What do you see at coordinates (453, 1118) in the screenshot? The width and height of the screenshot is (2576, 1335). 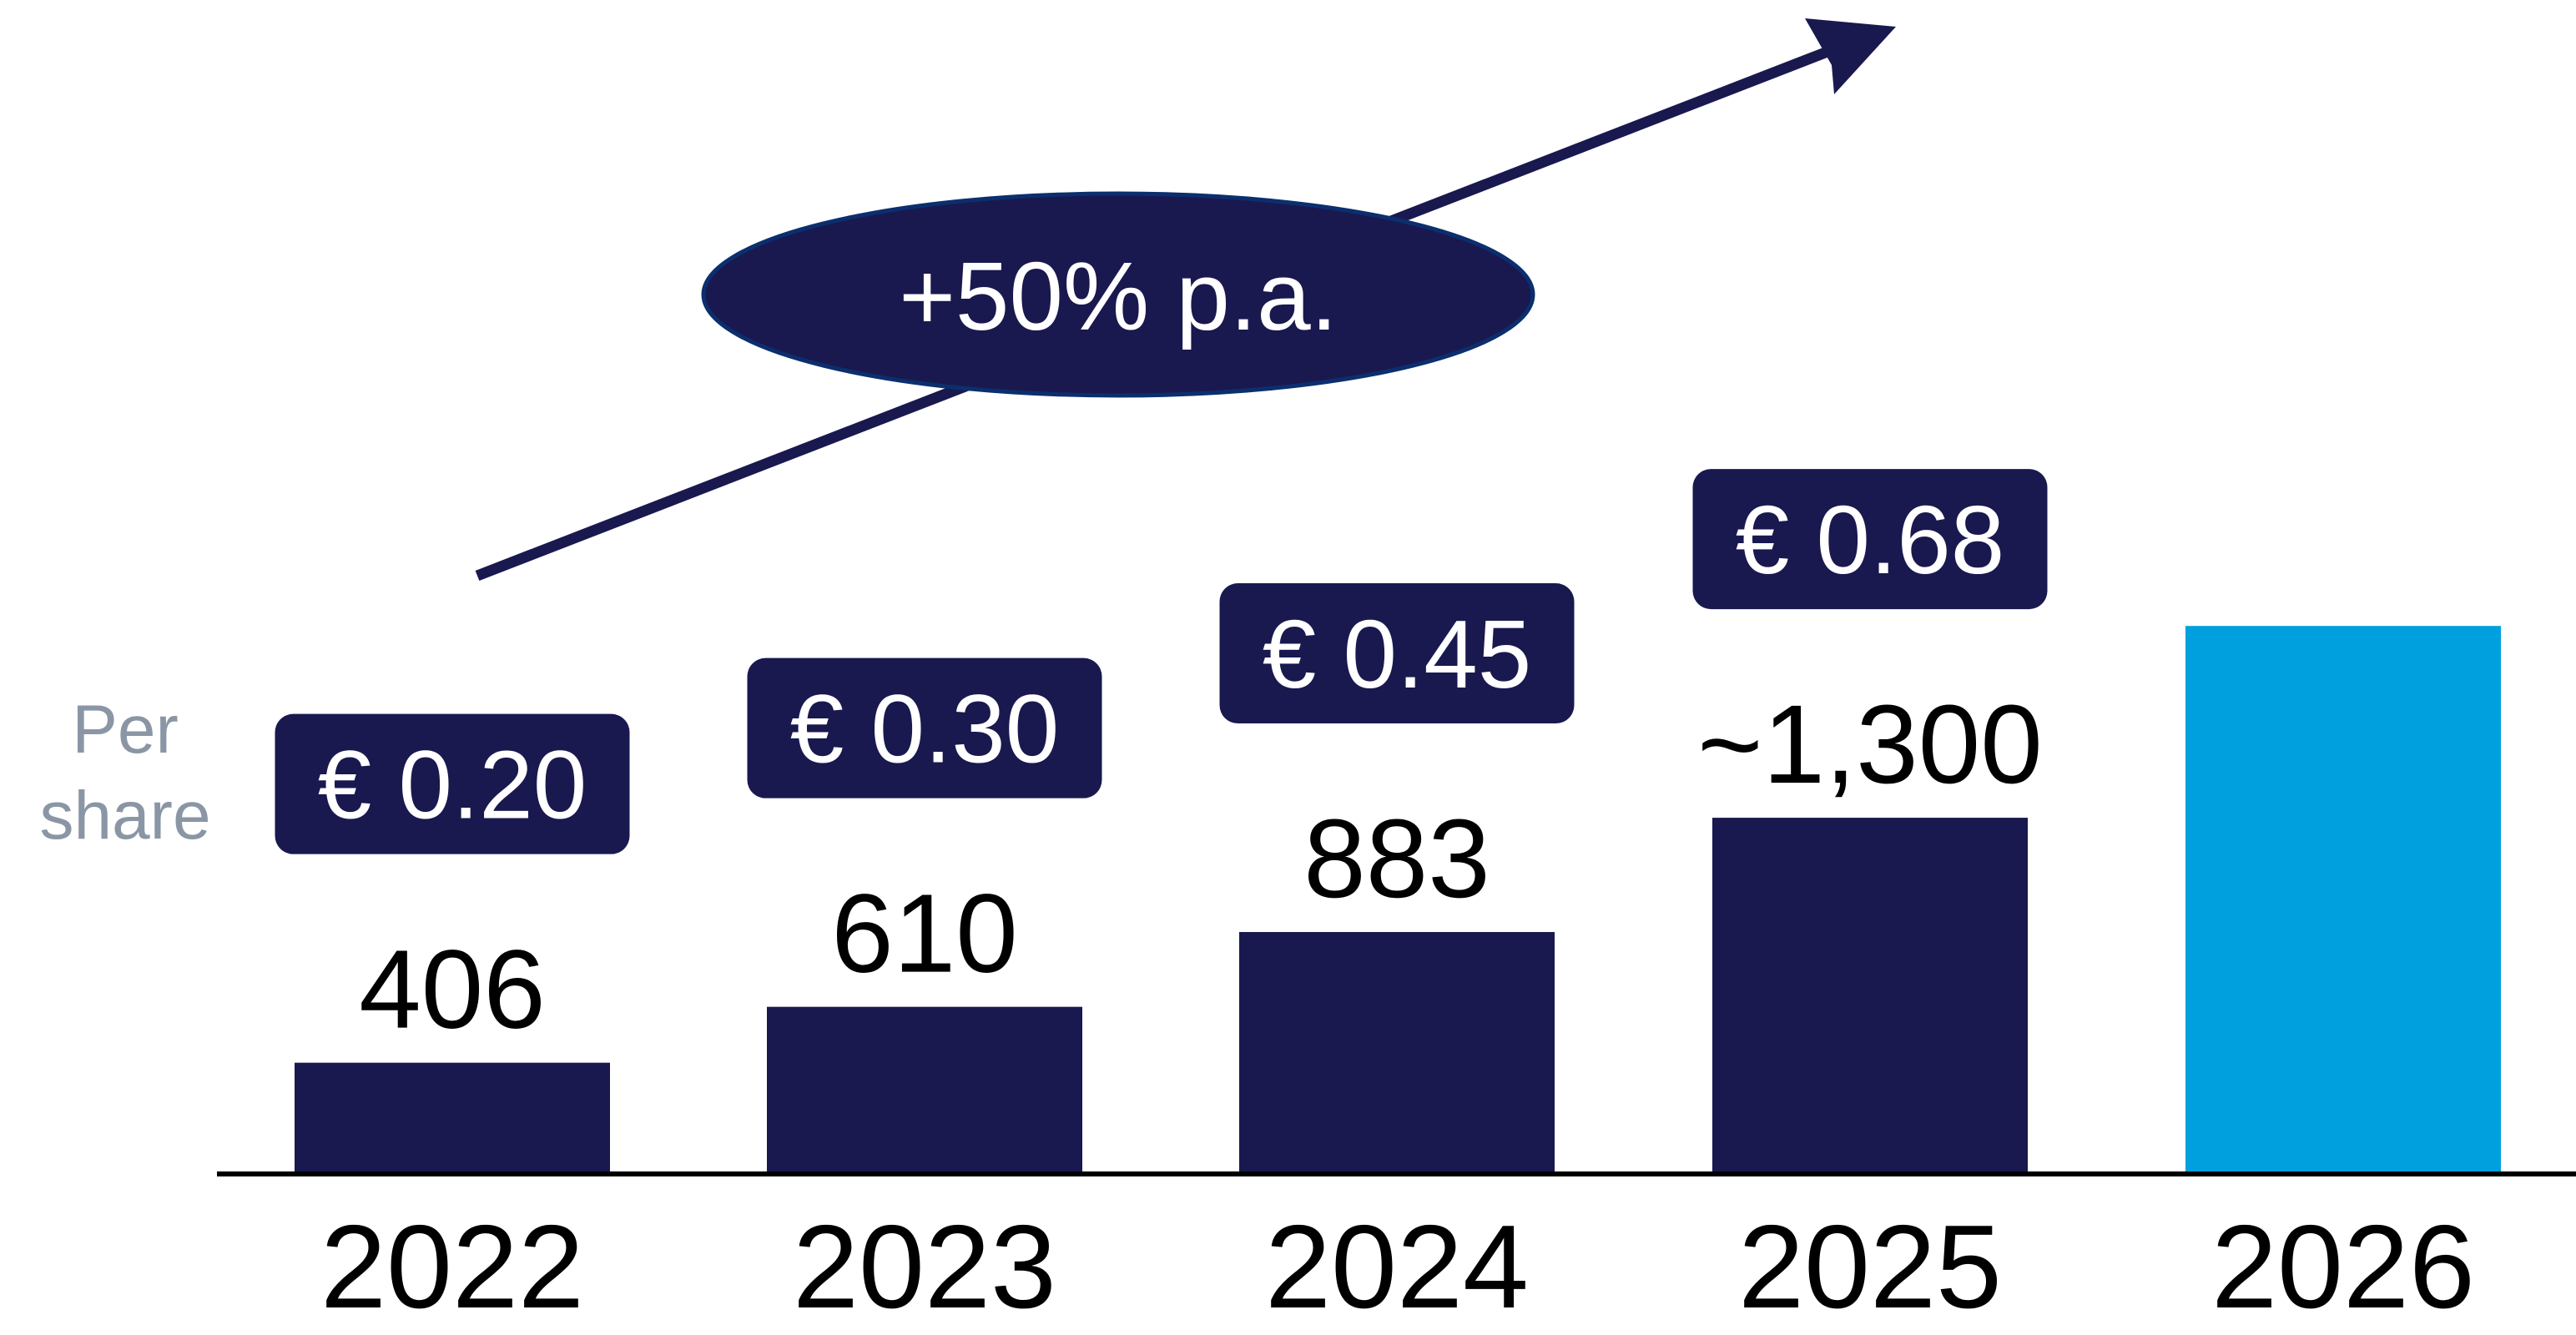 I see `bar-2022` at bounding box center [453, 1118].